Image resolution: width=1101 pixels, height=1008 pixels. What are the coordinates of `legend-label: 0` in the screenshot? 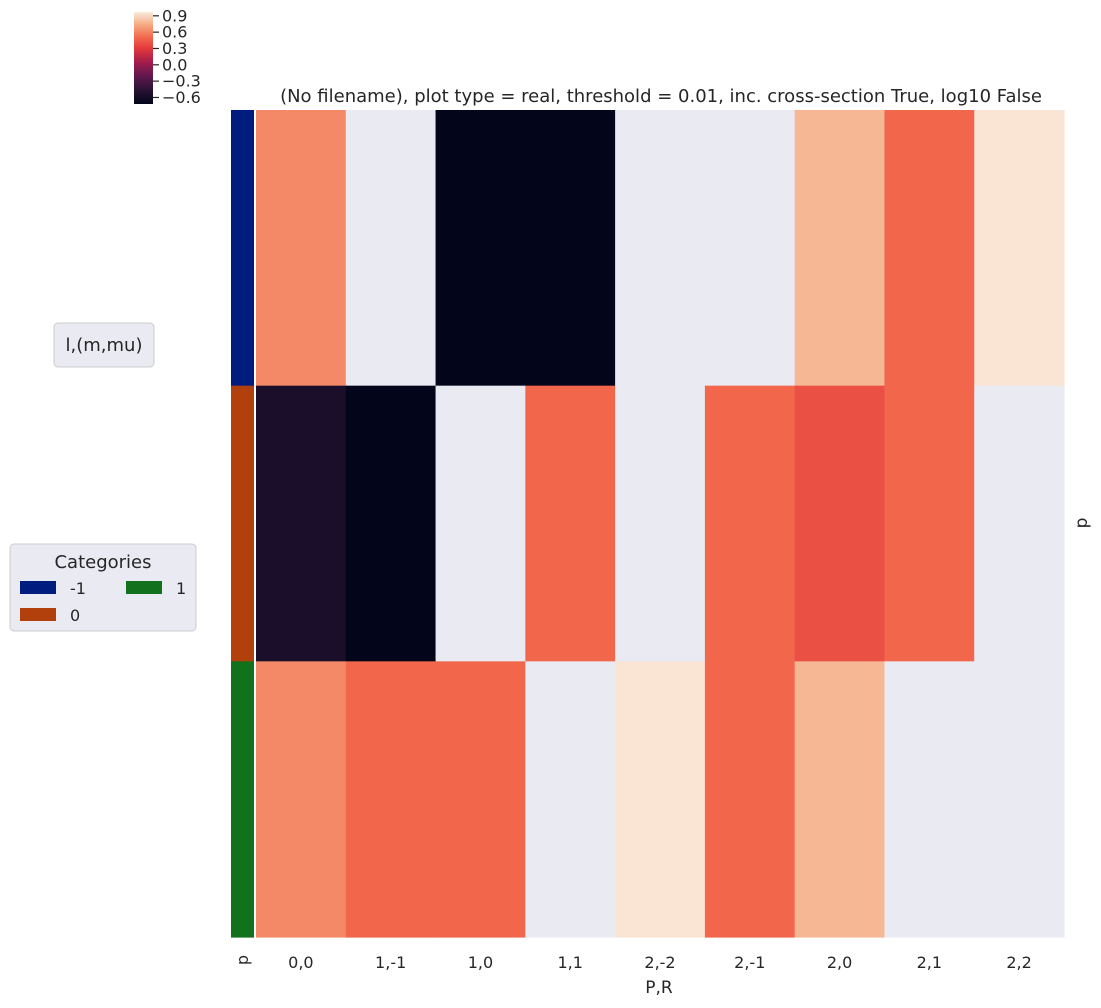 It's located at (75, 615).